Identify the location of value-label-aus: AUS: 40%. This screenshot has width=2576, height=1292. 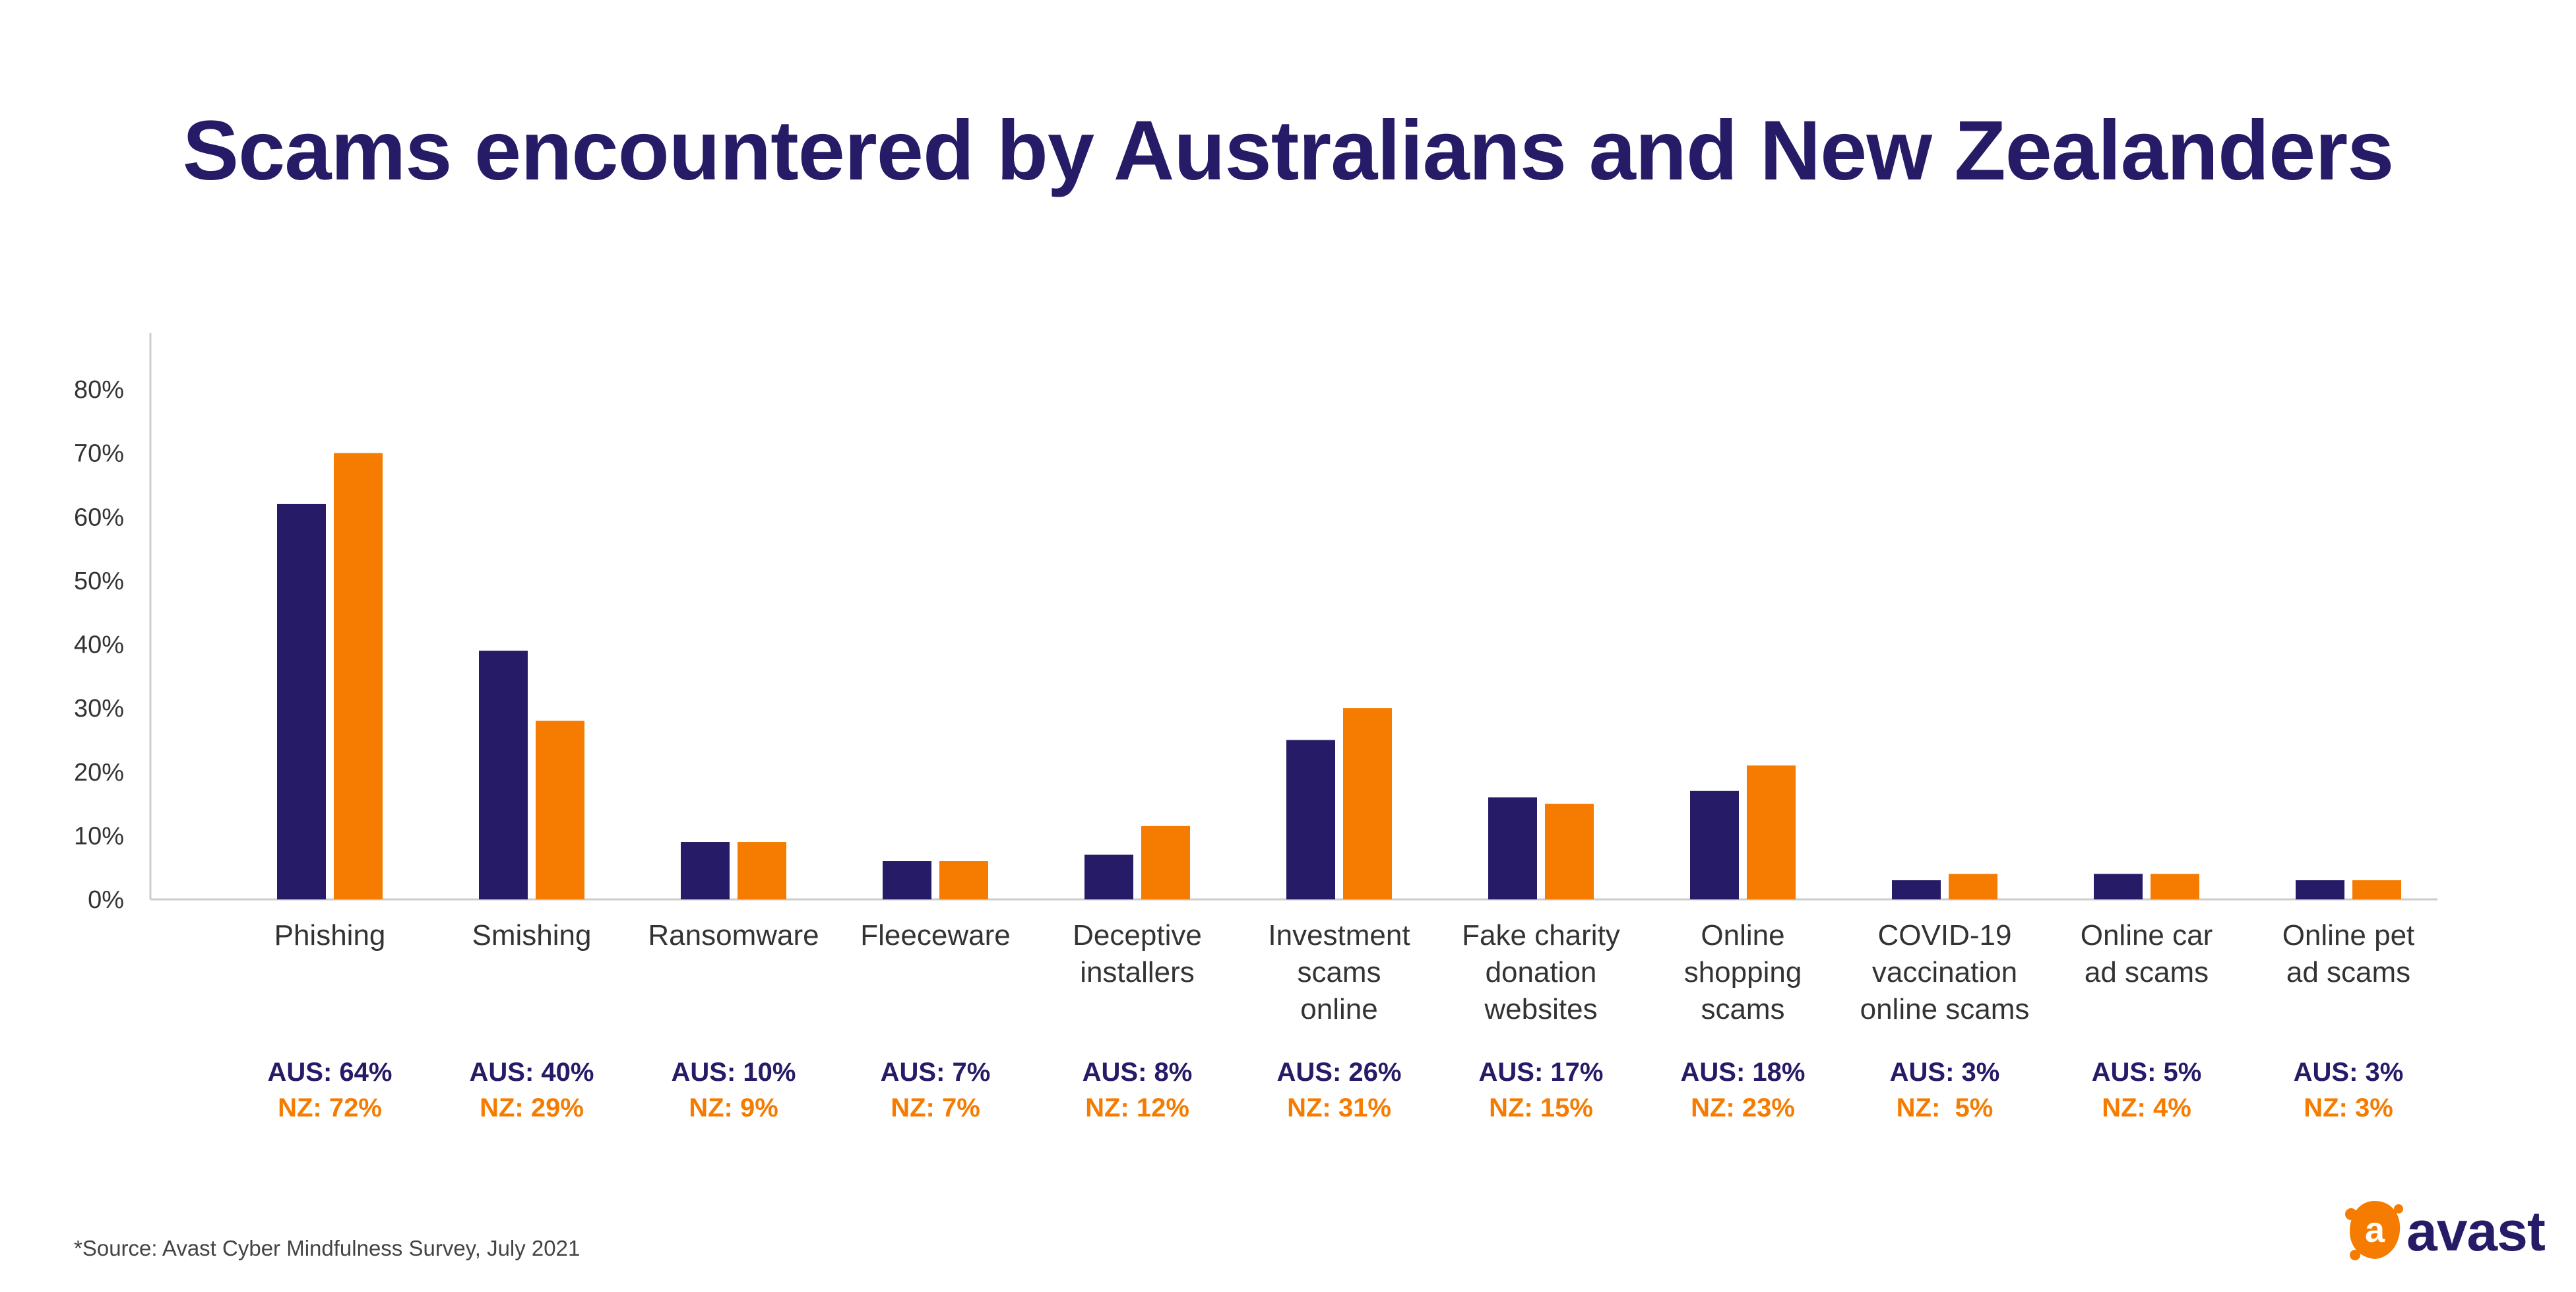
(532, 1072).